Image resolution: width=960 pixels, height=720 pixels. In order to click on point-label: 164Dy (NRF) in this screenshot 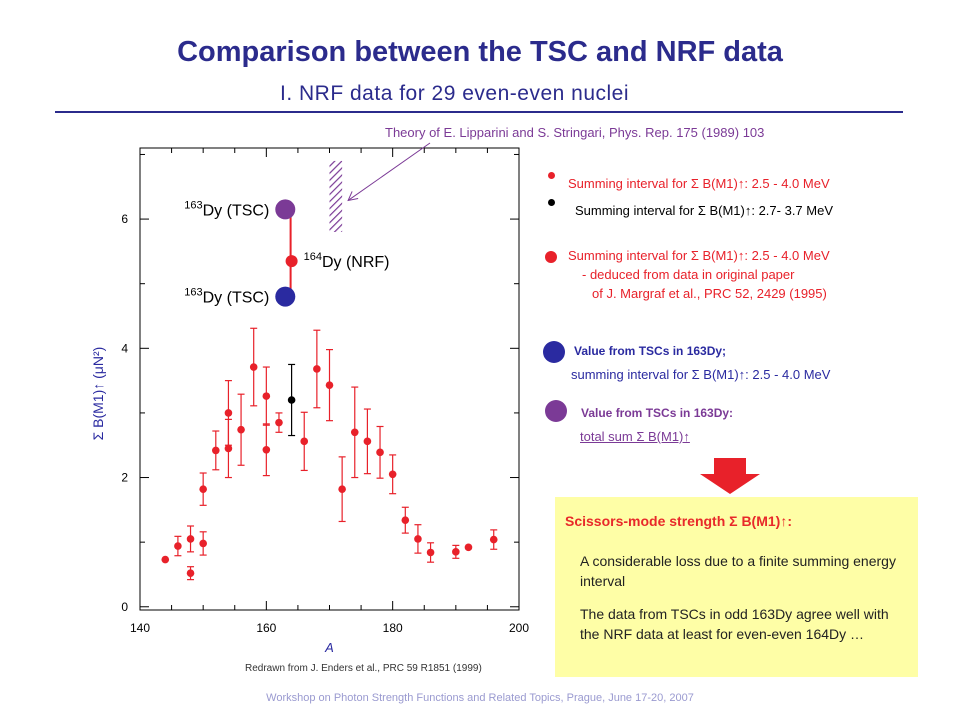, I will do `click(347, 261)`.